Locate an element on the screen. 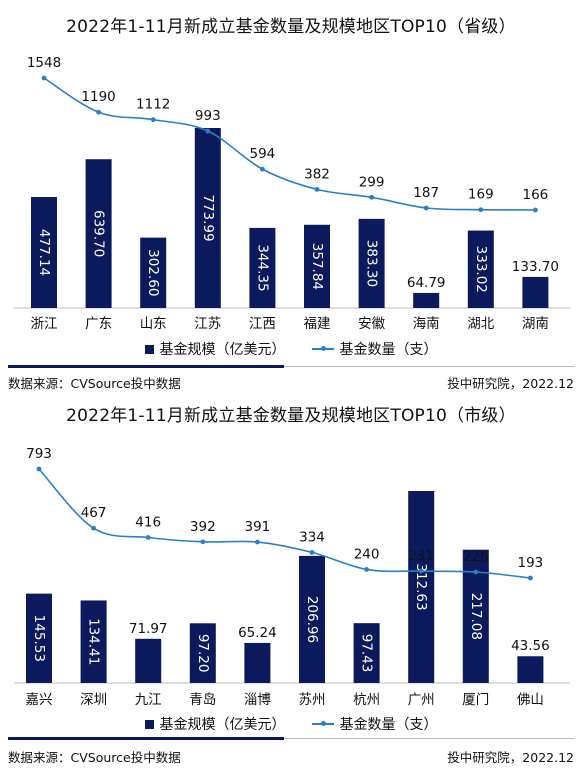 The image size is (582, 770). legend-line-label: 基金数量（支） is located at coordinates (388, 350).